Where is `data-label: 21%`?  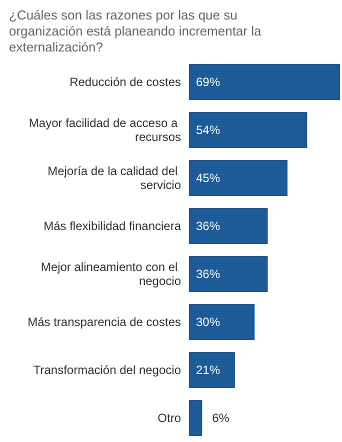
data-label: 21% is located at coordinates (208, 370).